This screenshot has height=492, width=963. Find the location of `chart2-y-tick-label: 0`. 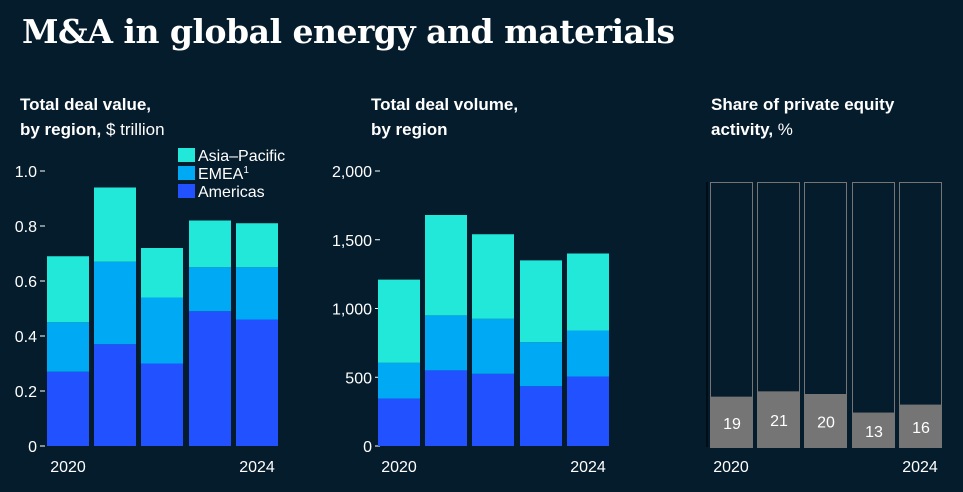

chart2-y-tick-label: 0 is located at coordinates (367, 447).